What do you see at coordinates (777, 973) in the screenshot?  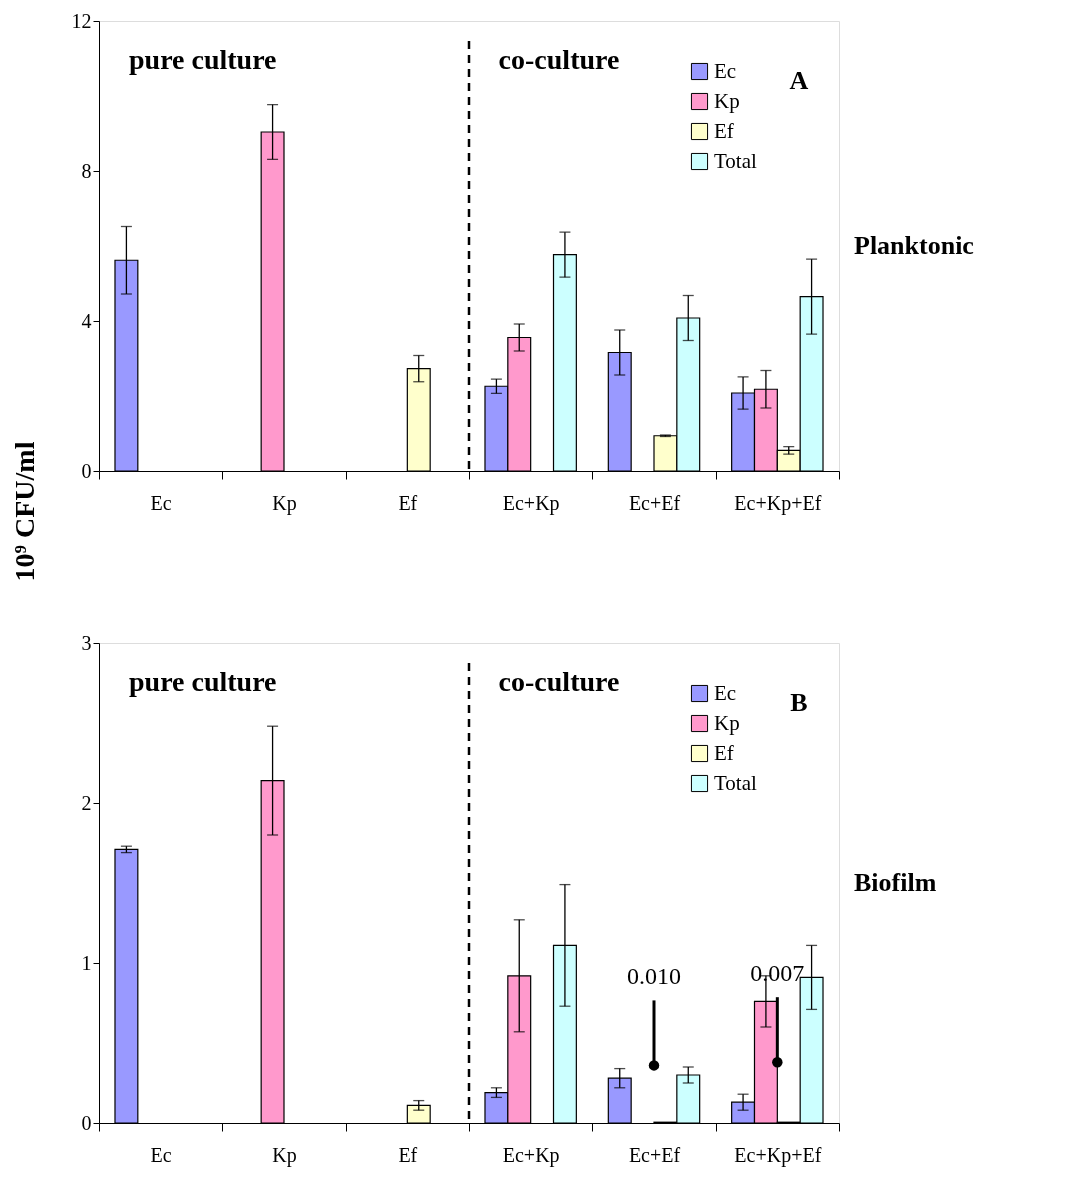 I see `annotation: 0.007` at bounding box center [777, 973].